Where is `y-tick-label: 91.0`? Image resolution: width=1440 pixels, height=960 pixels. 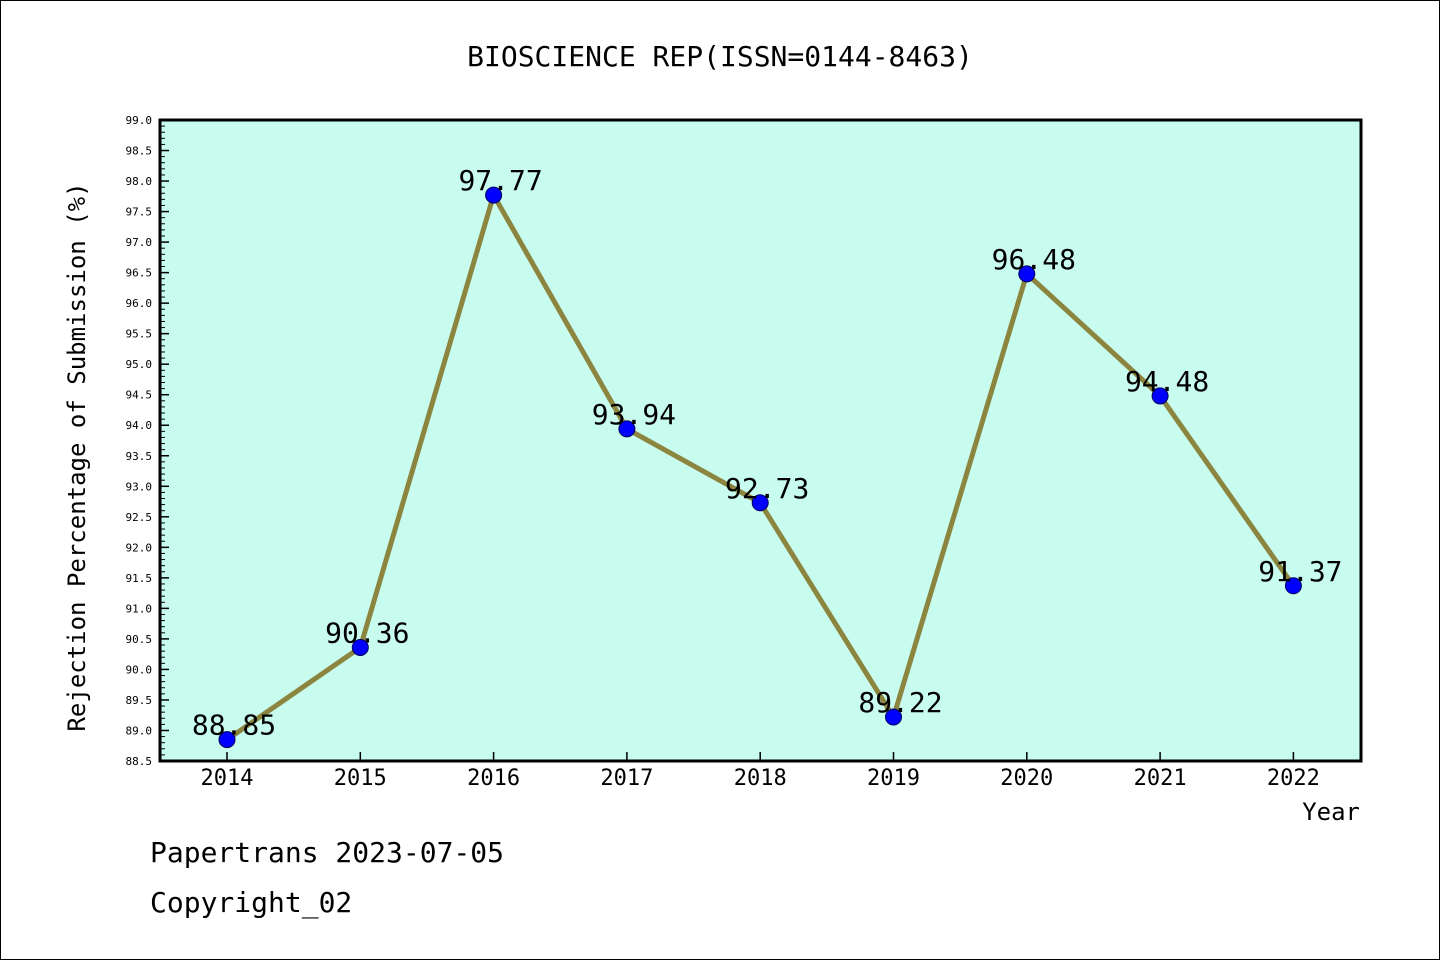
y-tick-label: 91.0 is located at coordinates (139, 608).